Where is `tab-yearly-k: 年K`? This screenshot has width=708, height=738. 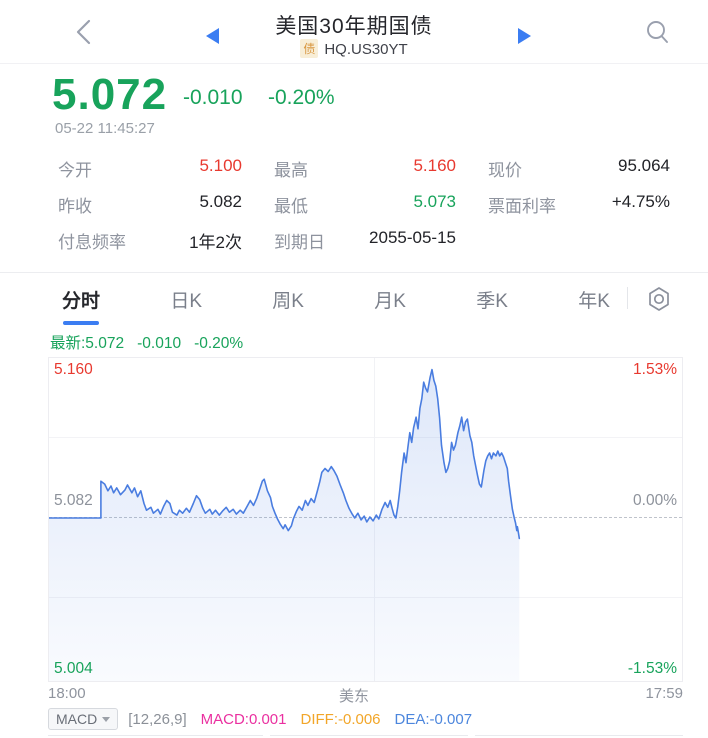 tab-yearly-k: 年K is located at coordinates (594, 301).